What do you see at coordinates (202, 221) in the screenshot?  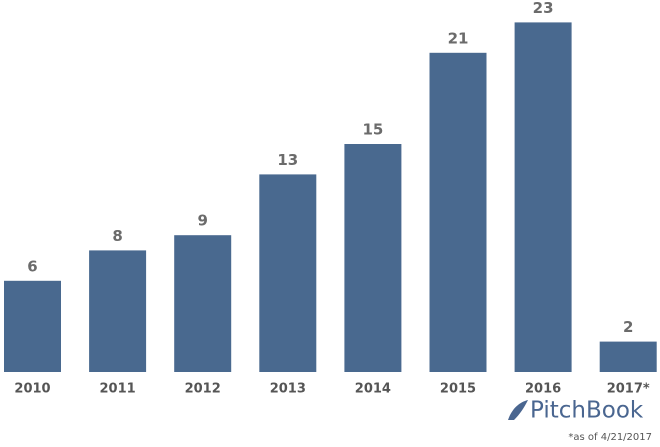 I see `data-label: 9` at bounding box center [202, 221].